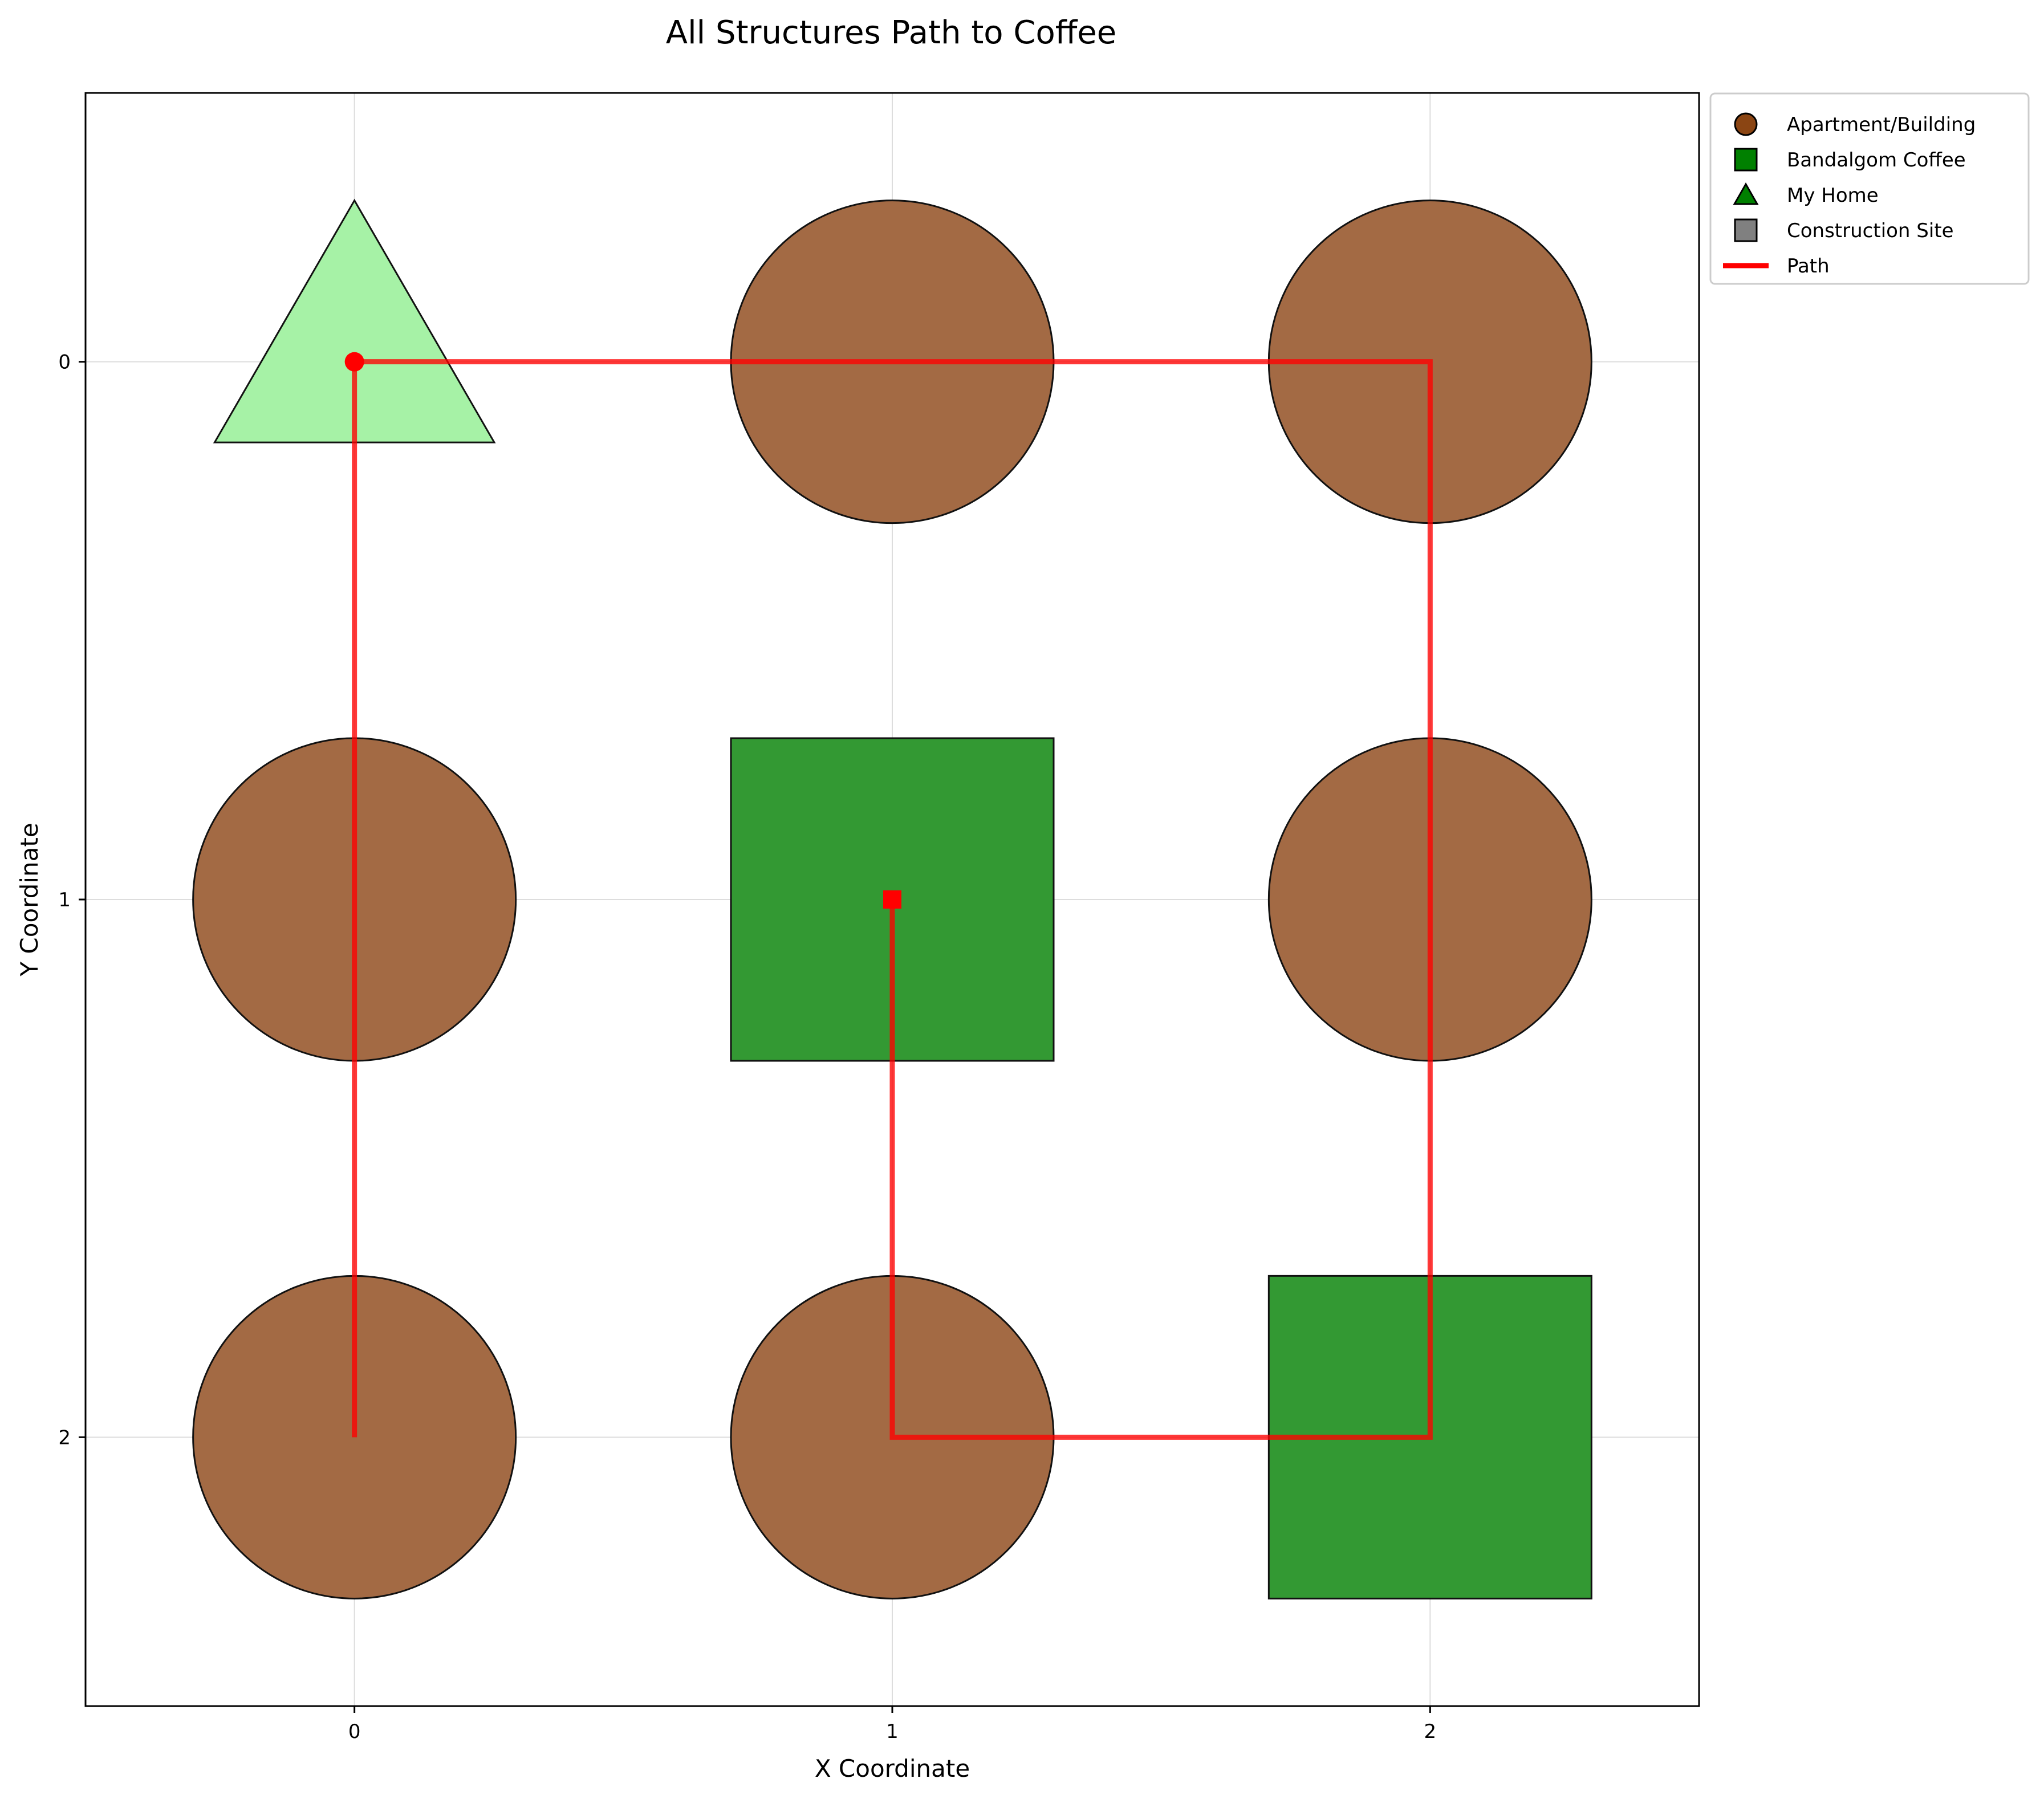 The image size is (2044, 1799). Describe the element at coordinates (1871, 230) in the screenshot. I see `legend-label: Construction Site` at that location.